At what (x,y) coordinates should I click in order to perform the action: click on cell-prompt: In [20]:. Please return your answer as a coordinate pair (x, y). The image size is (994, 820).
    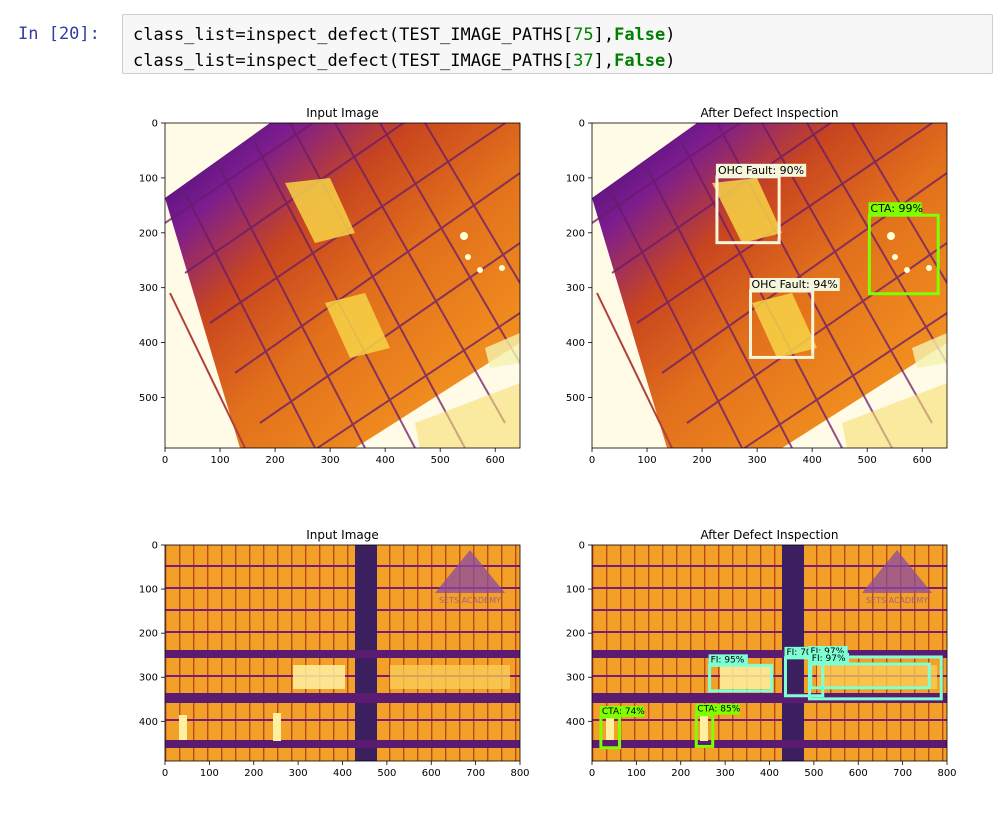
    Looking at the image, I should click on (59, 34).